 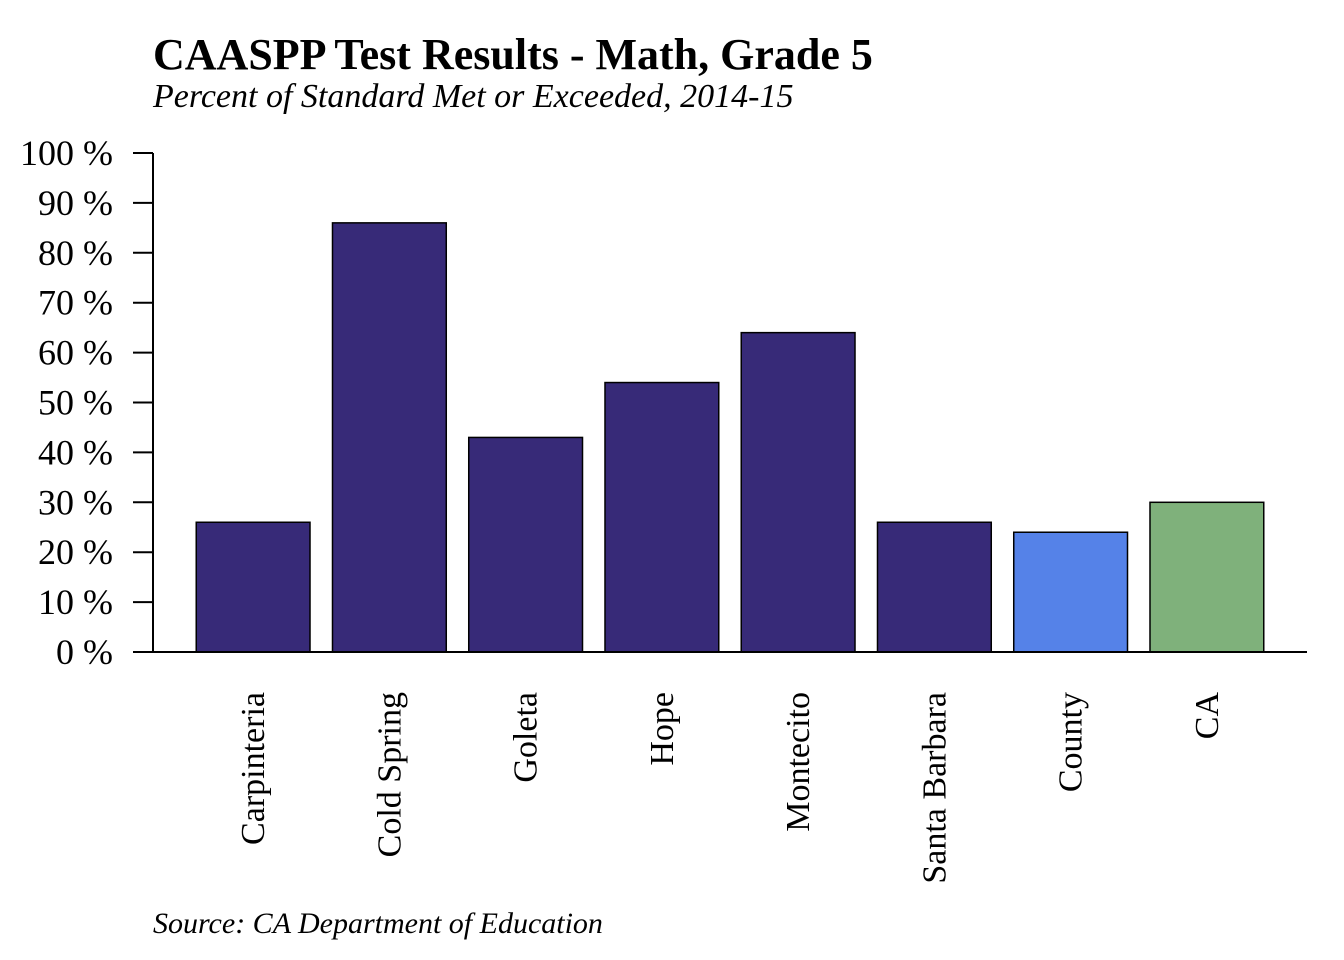 I want to click on x-tick-label: CA, so click(x=1207, y=716).